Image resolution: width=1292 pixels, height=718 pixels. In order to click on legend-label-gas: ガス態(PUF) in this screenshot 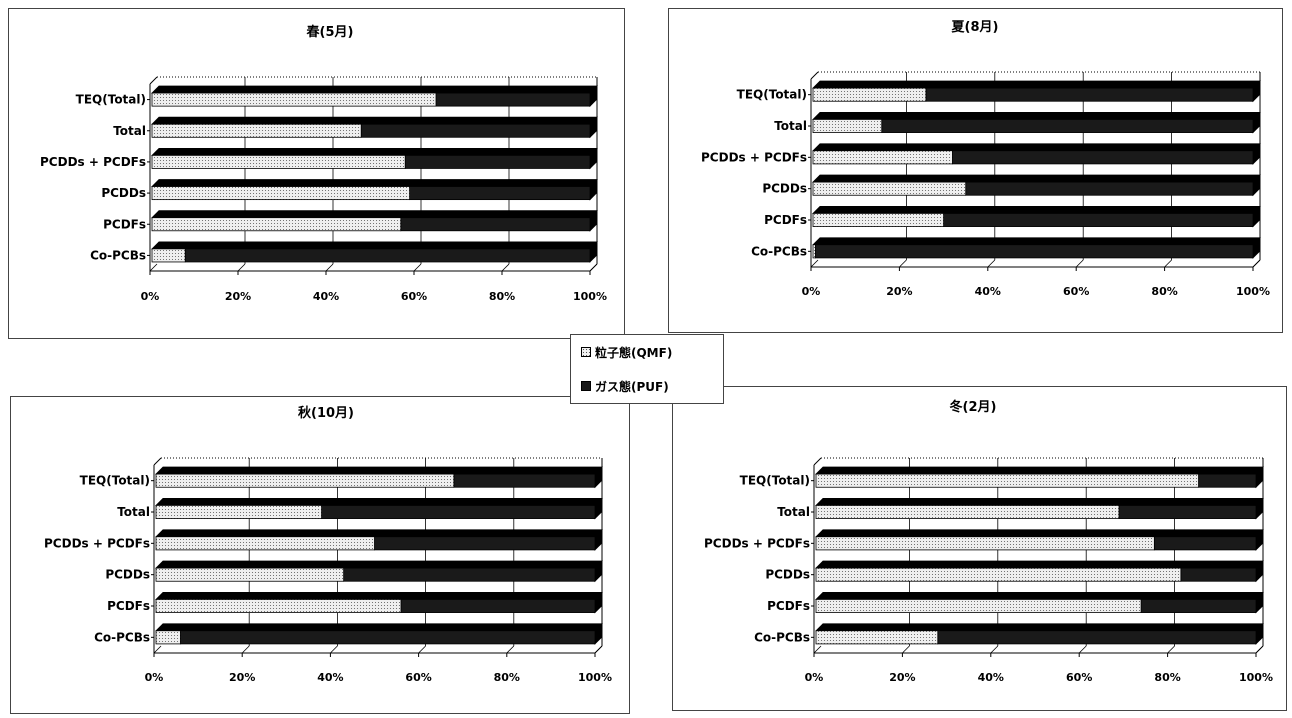, I will do `click(632, 386)`.